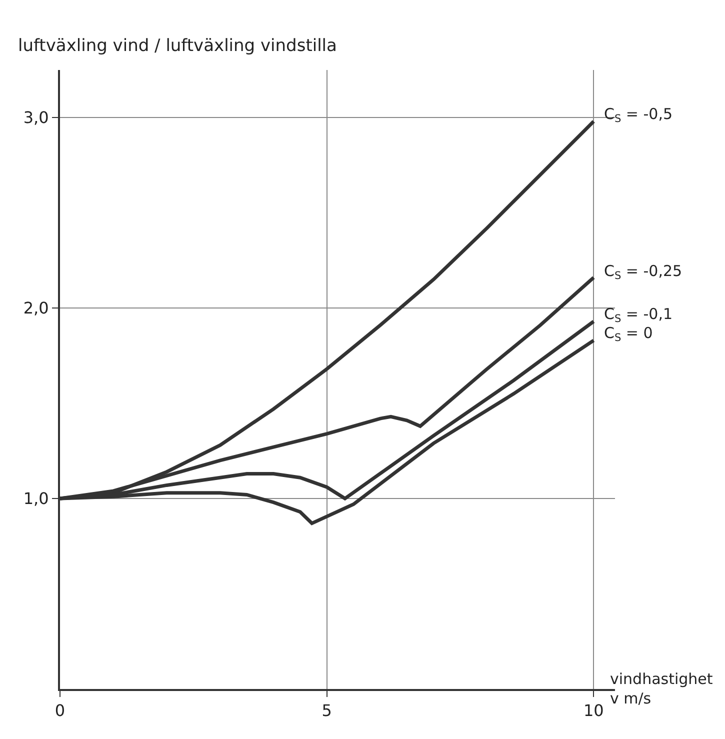 The image size is (725, 739). What do you see at coordinates (36, 498) in the screenshot?
I see `y-tick-label: 1,0` at bounding box center [36, 498].